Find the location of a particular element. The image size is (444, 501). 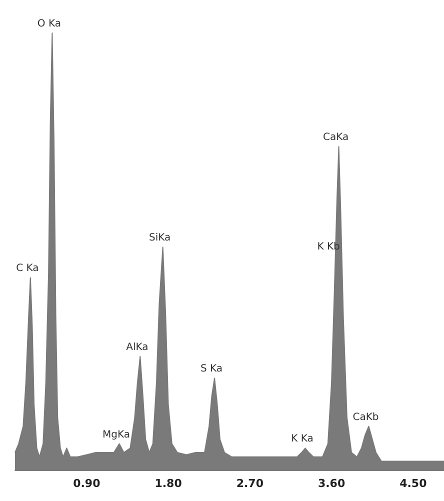

annotation: O Ka is located at coordinates (49, 24).